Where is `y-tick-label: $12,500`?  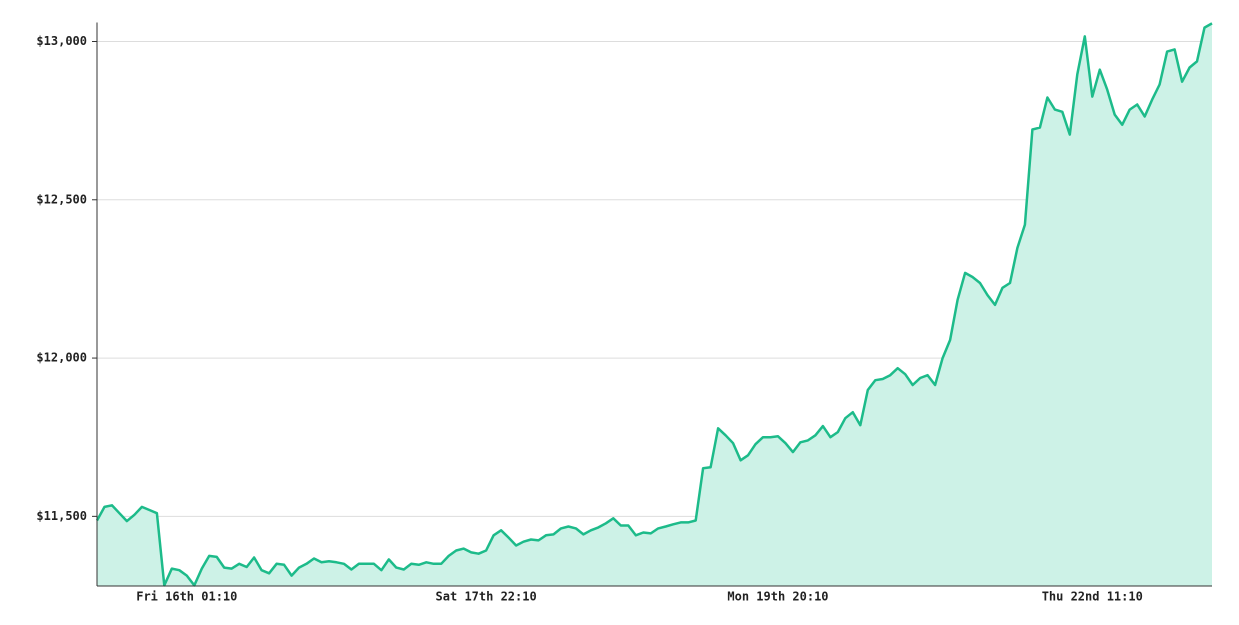 y-tick-label: $12,500 is located at coordinates (61, 199).